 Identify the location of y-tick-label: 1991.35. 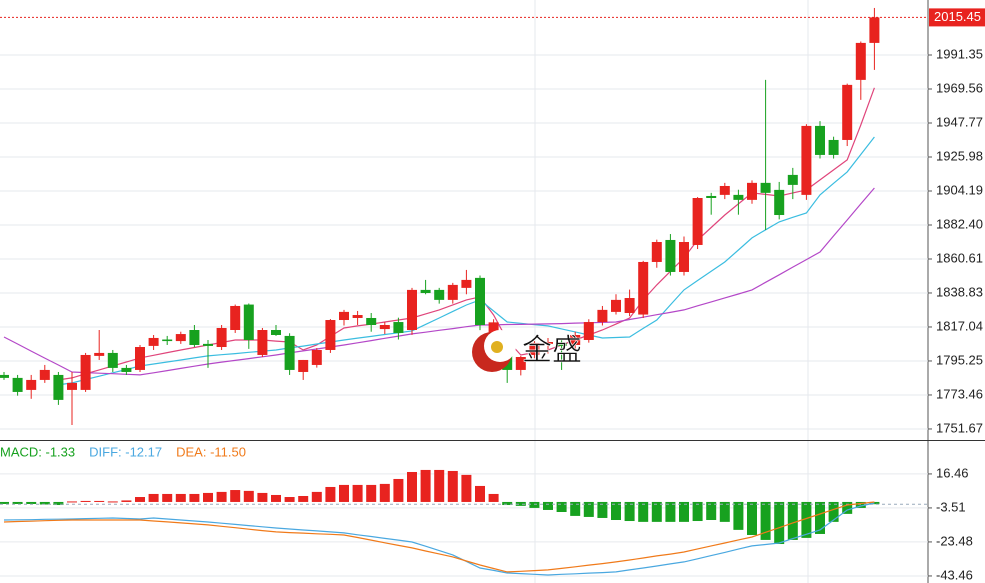
(959, 53).